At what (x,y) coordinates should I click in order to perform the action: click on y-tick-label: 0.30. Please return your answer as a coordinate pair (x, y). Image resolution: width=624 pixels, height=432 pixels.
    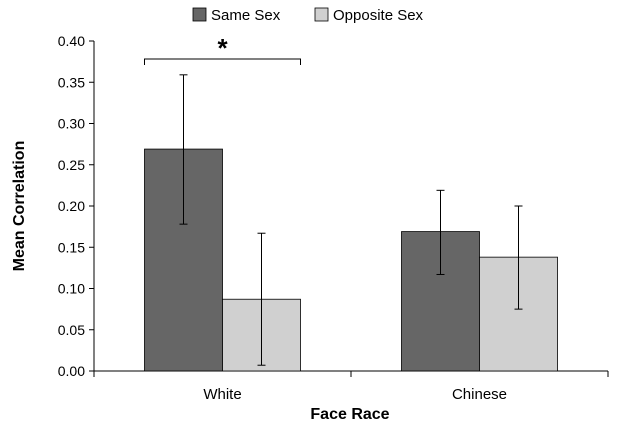
    Looking at the image, I should click on (71, 124).